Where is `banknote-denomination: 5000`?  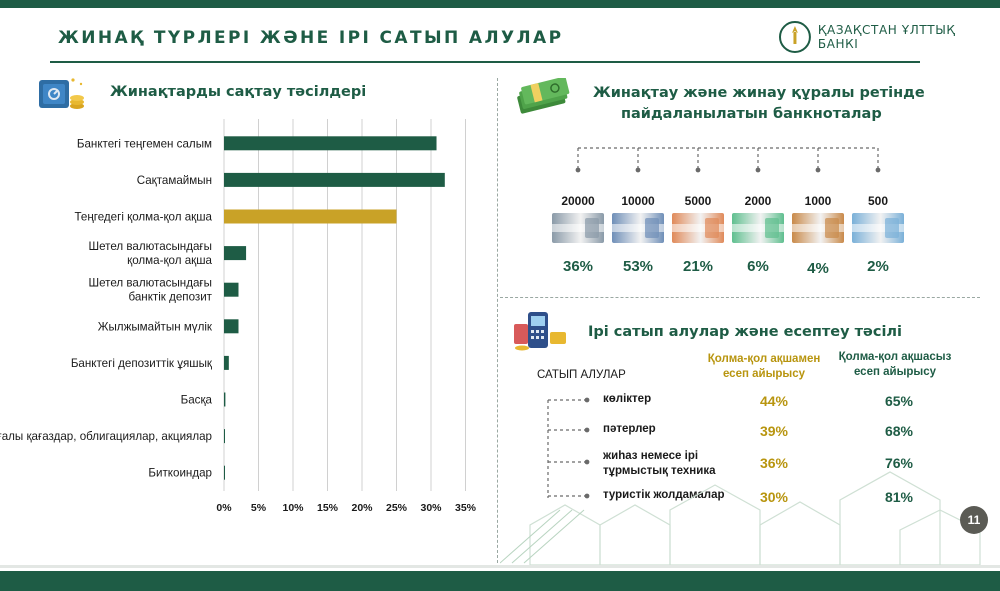 banknote-denomination: 5000 is located at coordinates (698, 201).